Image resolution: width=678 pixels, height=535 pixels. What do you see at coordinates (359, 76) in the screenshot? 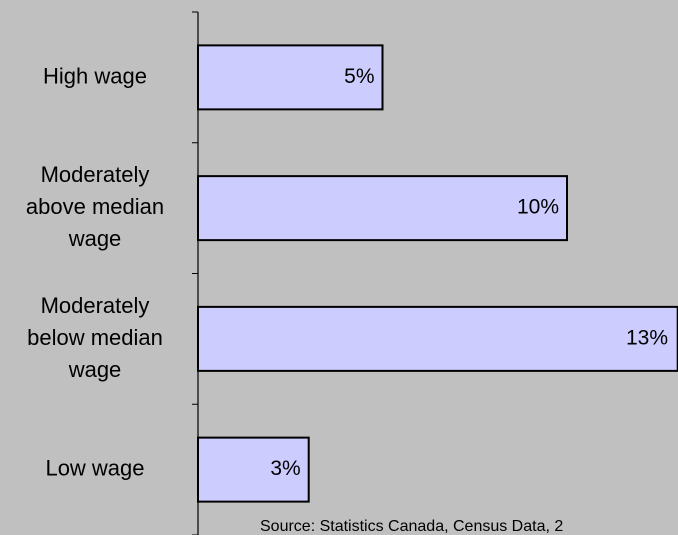
I see `value-label: 5%` at bounding box center [359, 76].